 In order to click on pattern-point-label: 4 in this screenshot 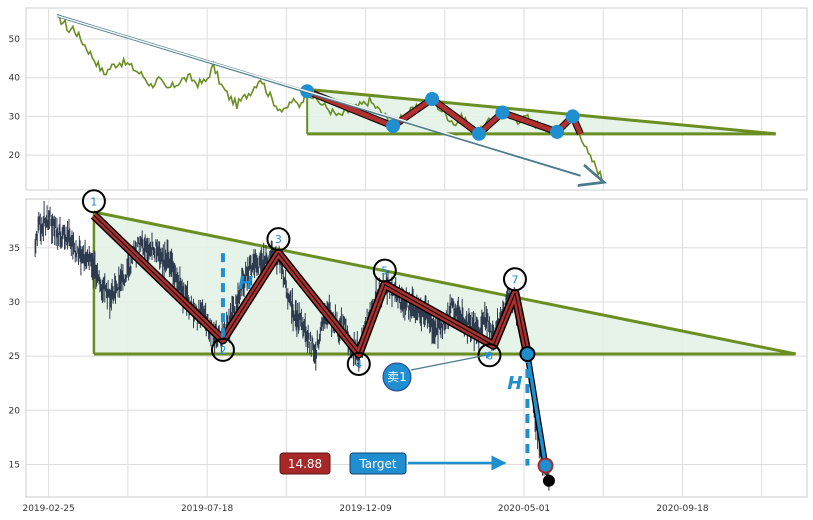, I will do `click(358, 364)`.